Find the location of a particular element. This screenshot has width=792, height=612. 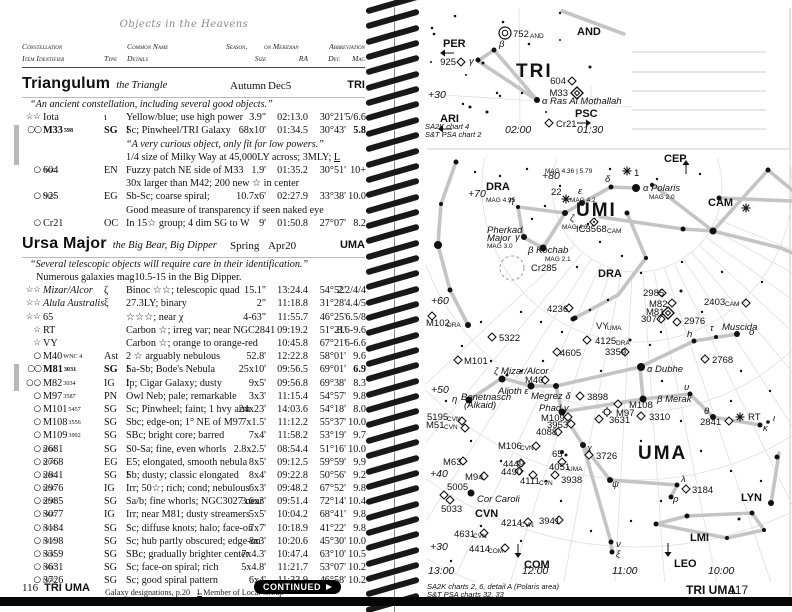

chart-label: TRI is located at coordinates (534, 71).